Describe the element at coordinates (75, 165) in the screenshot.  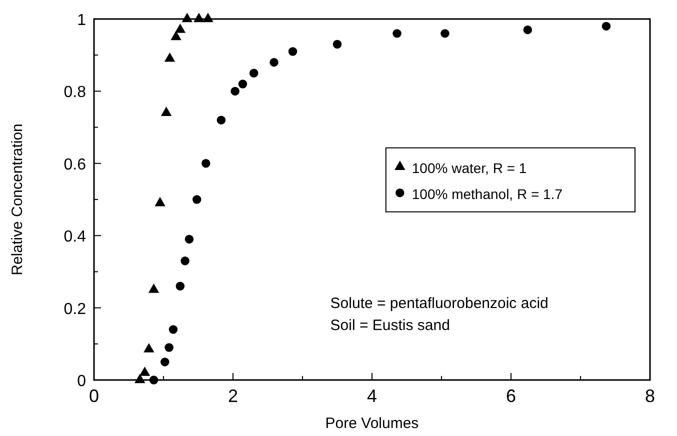
I see `y-tick-label: 0.6` at that location.